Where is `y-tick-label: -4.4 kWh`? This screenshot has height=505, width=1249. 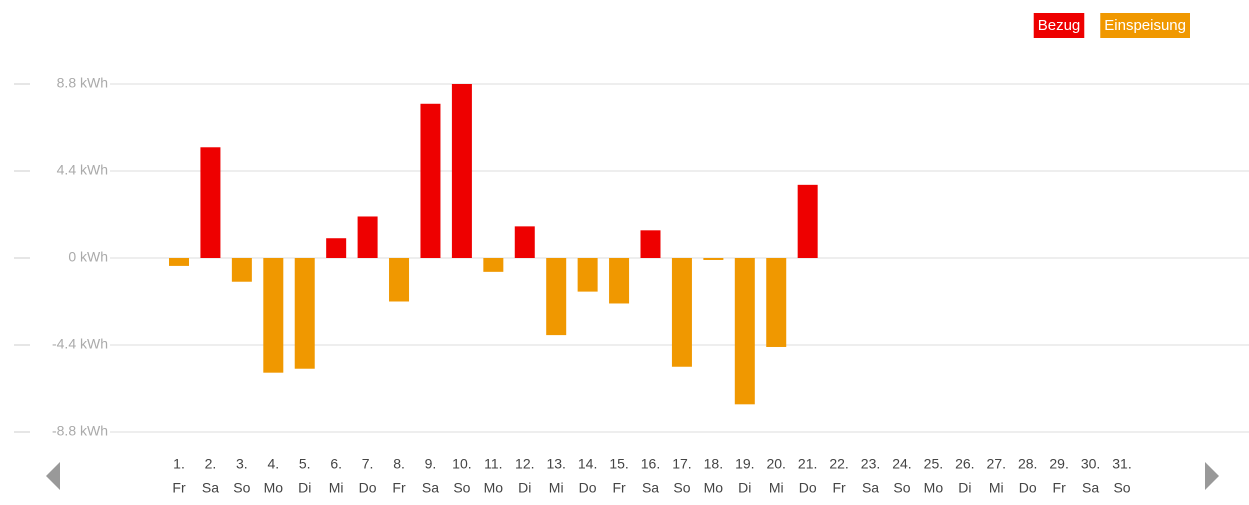 y-tick-label: -4.4 kWh is located at coordinates (80, 344).